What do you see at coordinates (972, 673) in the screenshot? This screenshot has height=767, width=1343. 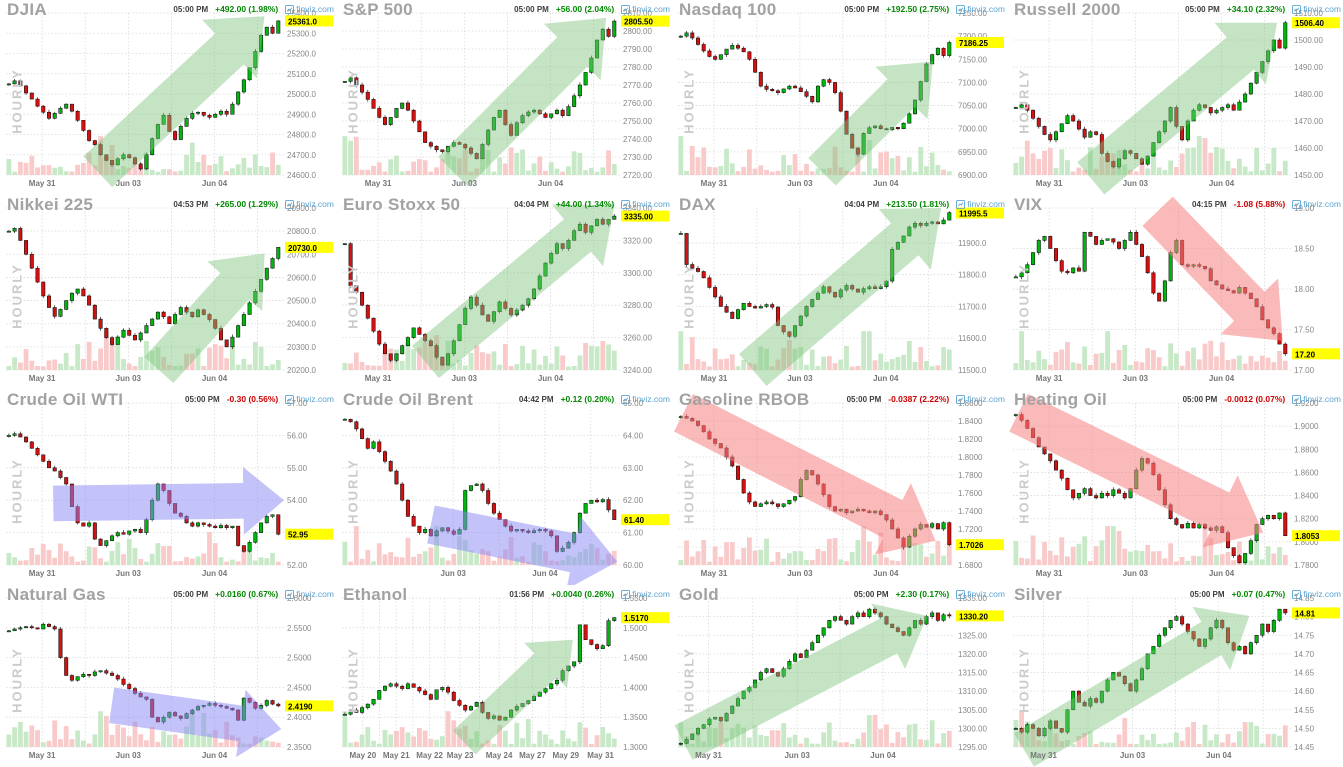 I see `svg-text: 1315.00` at bounding box center [972, 673].